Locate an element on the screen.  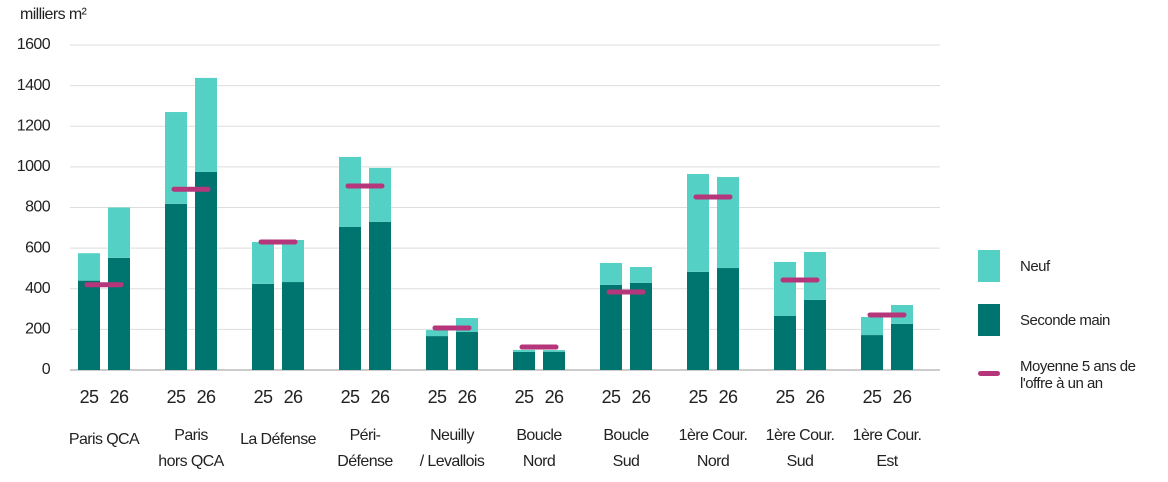
y-tick-label: 200 is located at coordinates (38, 329).